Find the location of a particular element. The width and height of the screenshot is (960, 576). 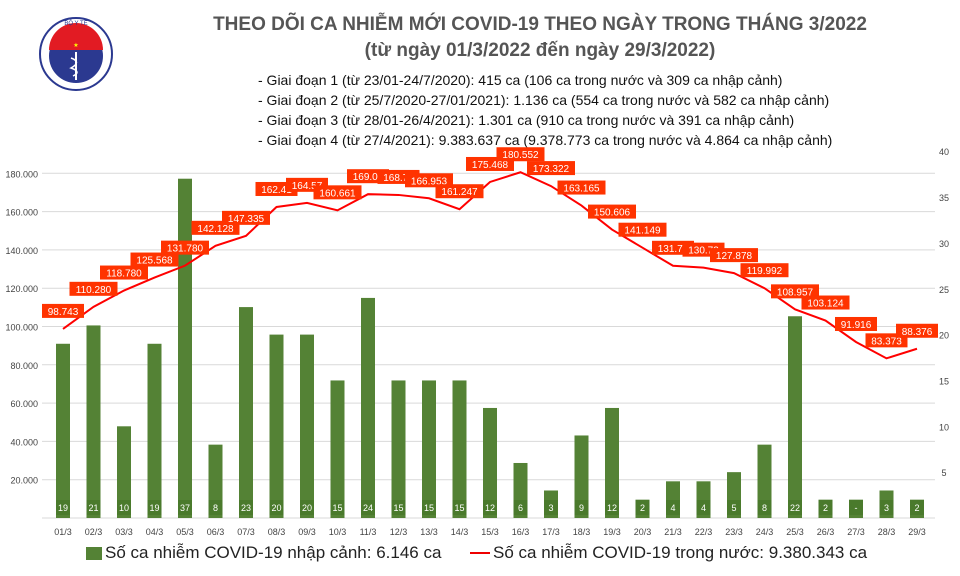

left-tick-label: 20.000 is located at coordinates (24, 481).